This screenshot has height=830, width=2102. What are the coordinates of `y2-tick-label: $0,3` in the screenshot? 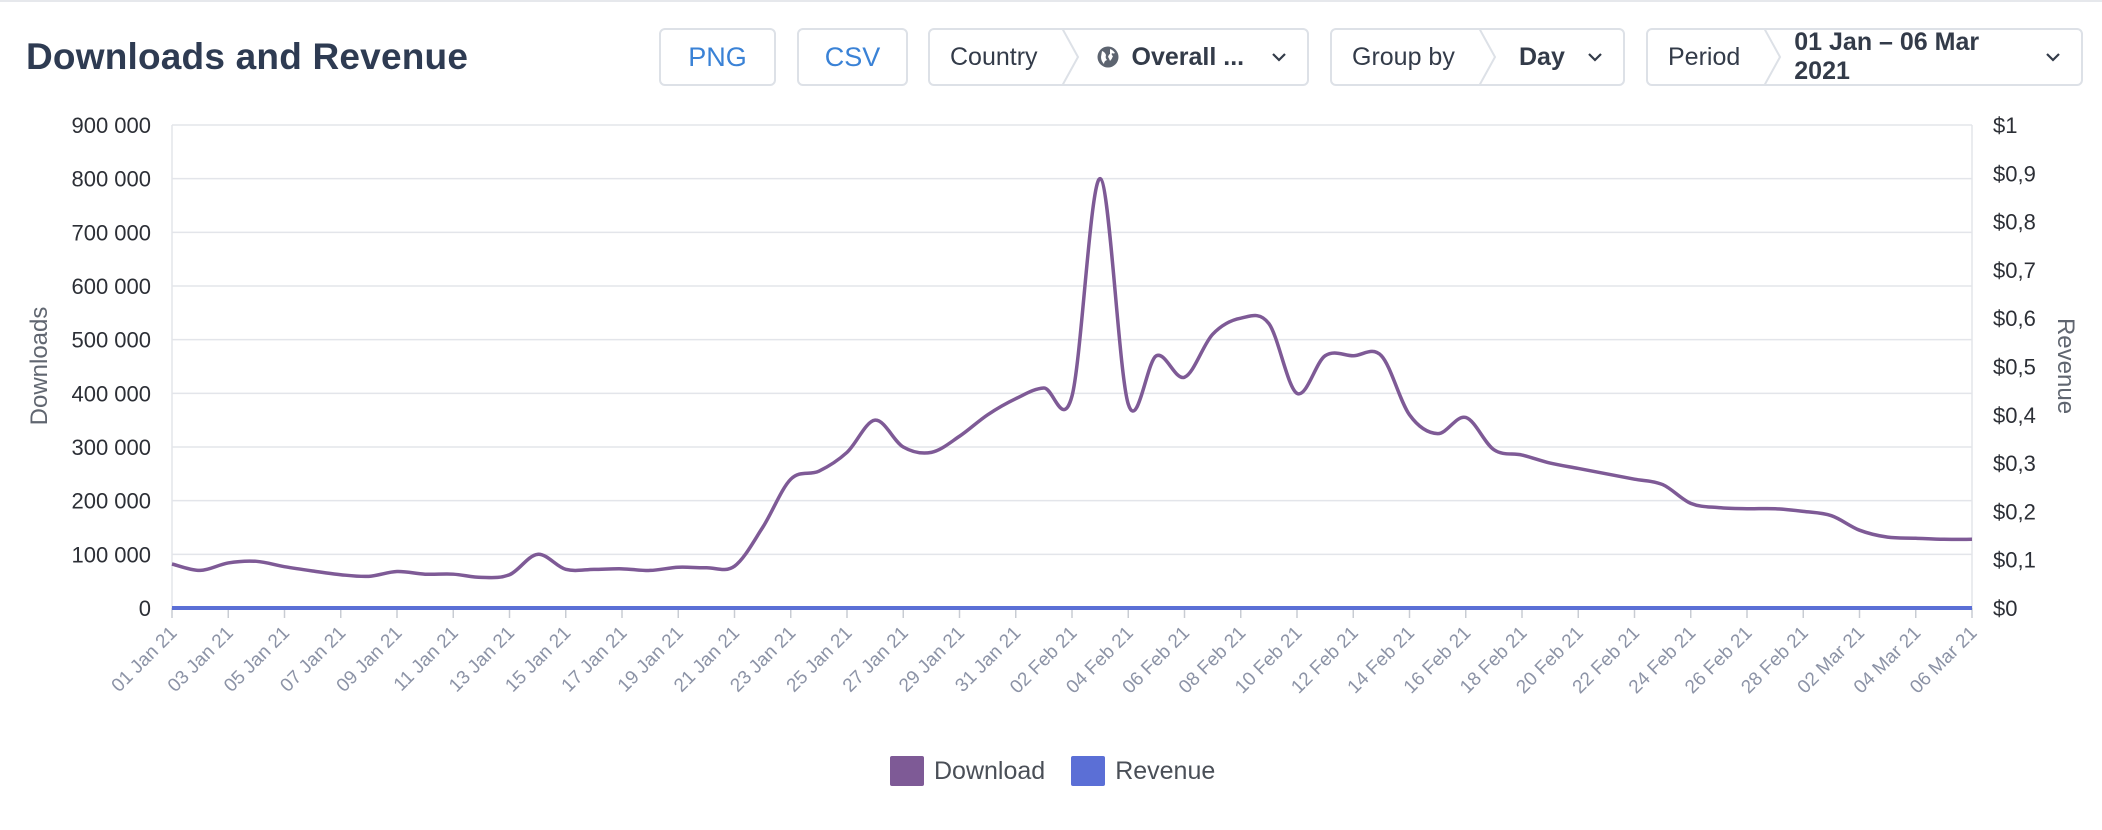 It's located at (2014, 463).